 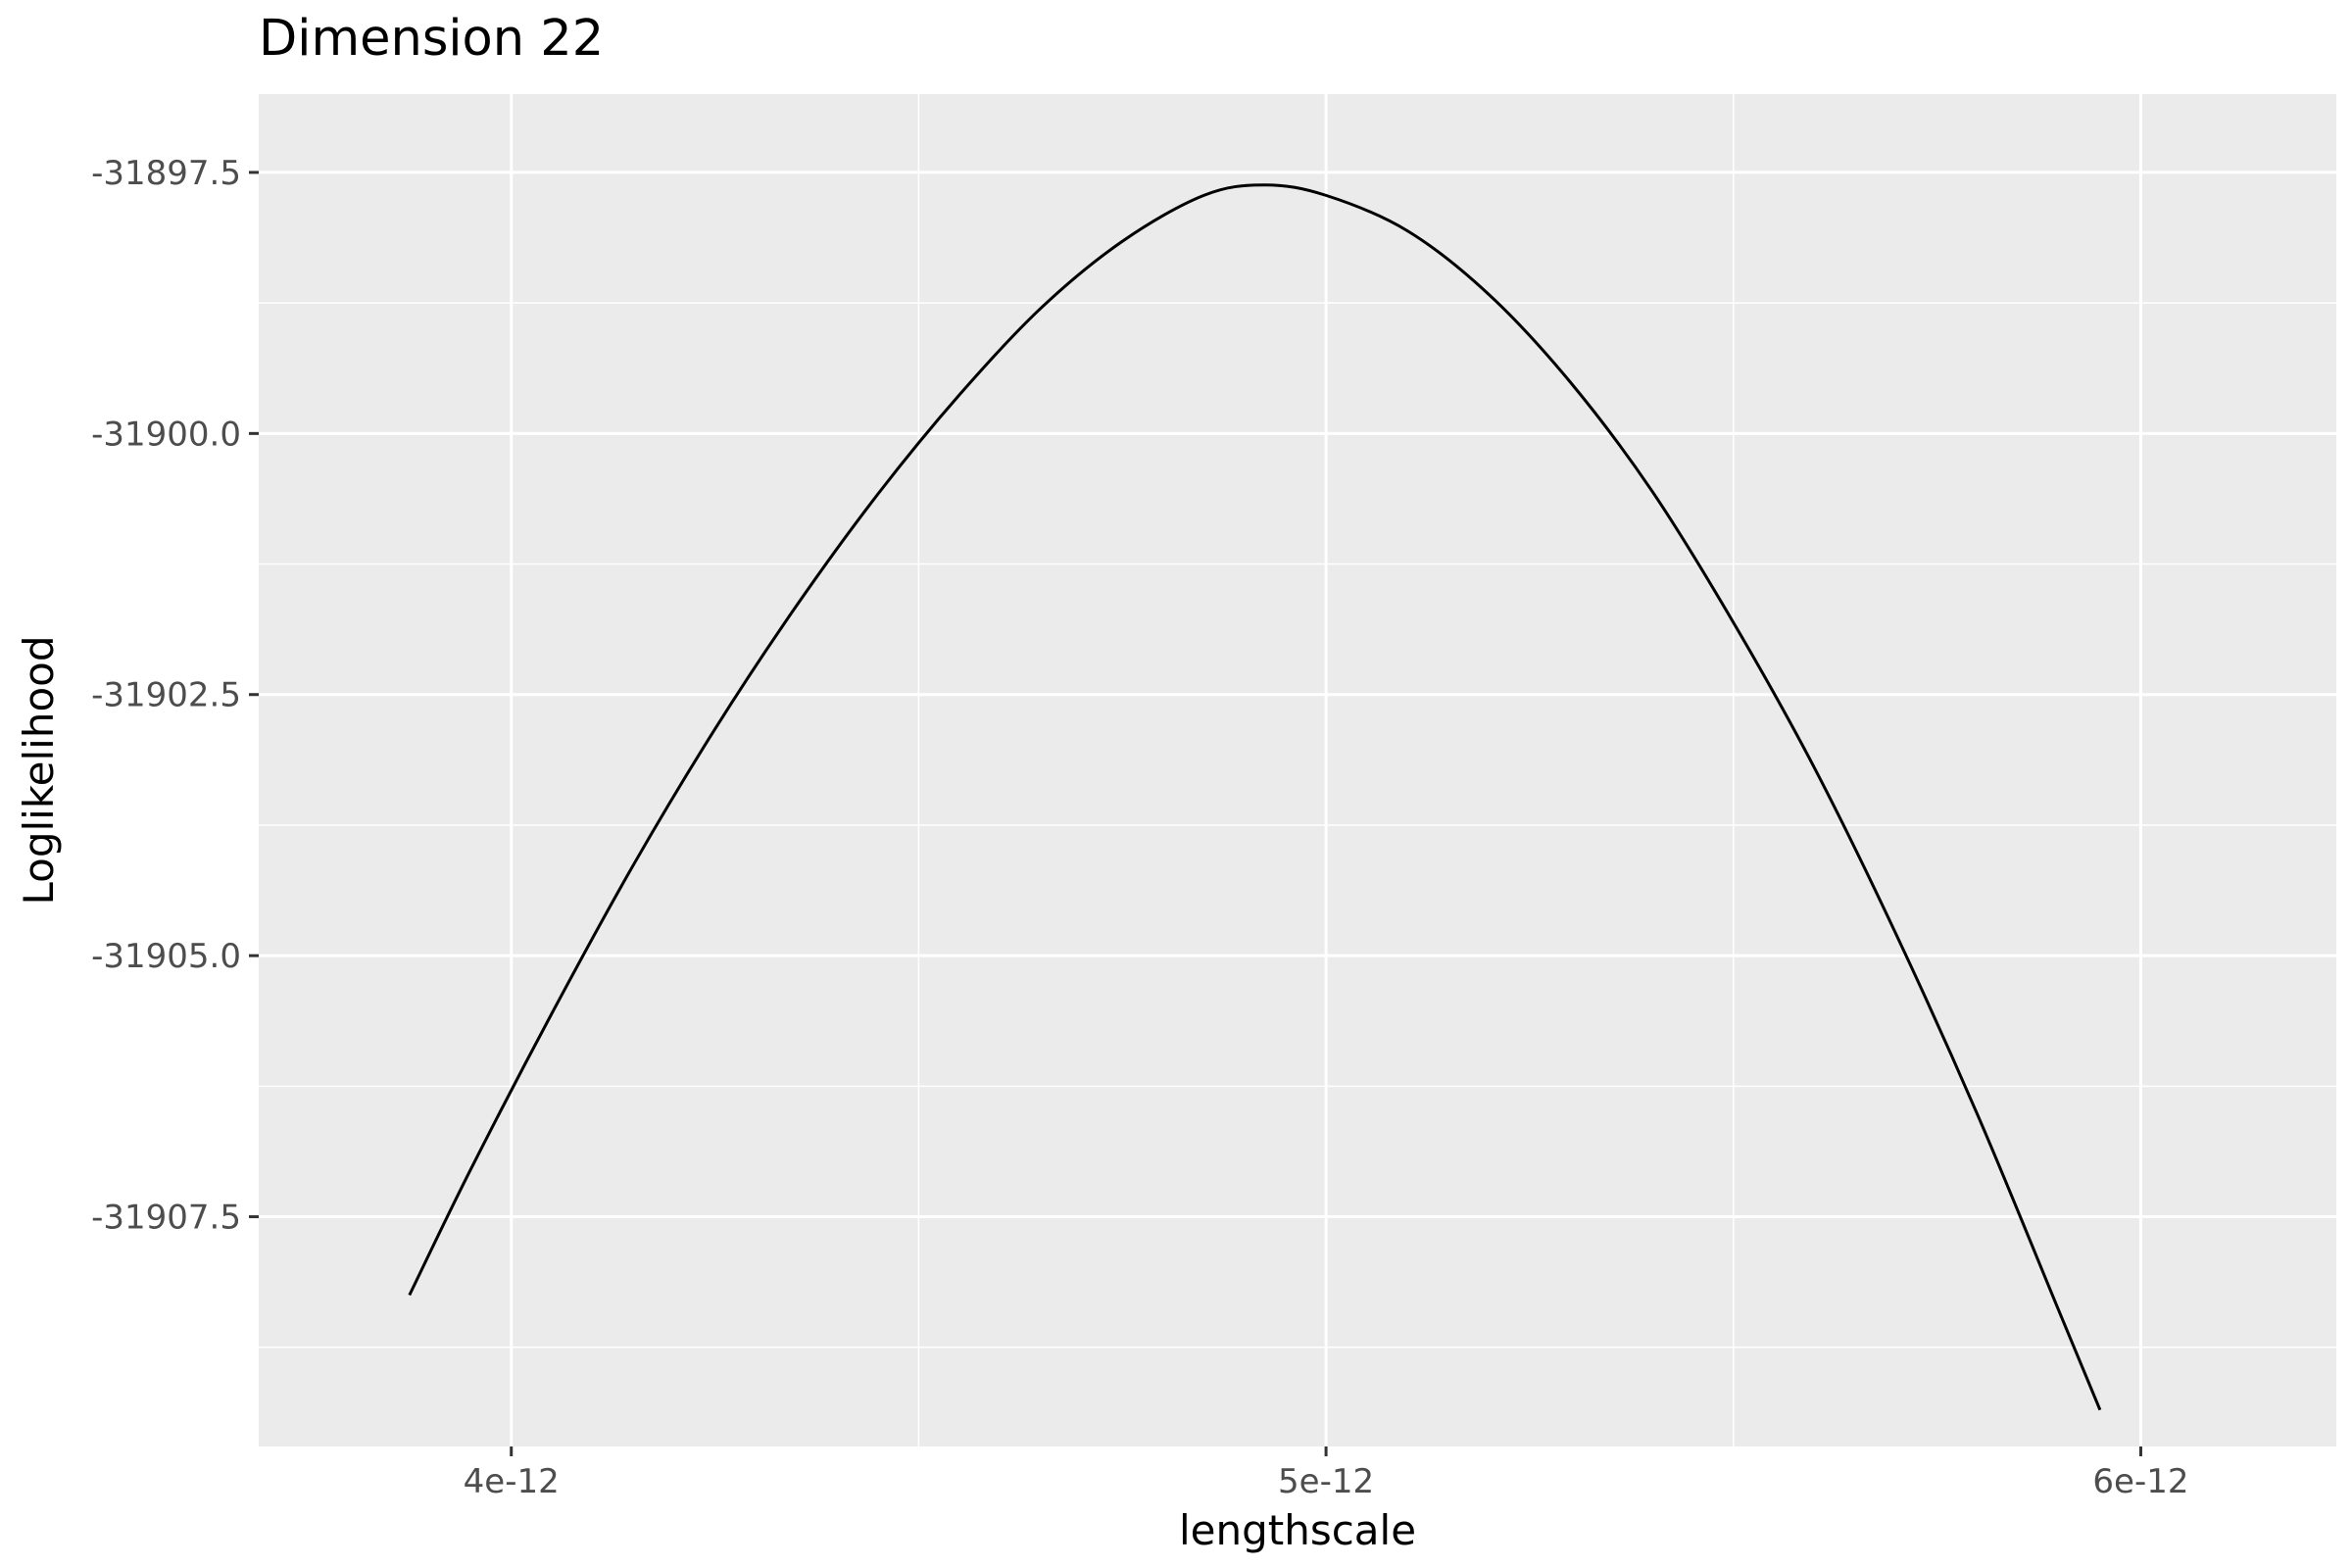 I want to click on x-axis-title: lengthscale, so click(x=1297, y=1530).